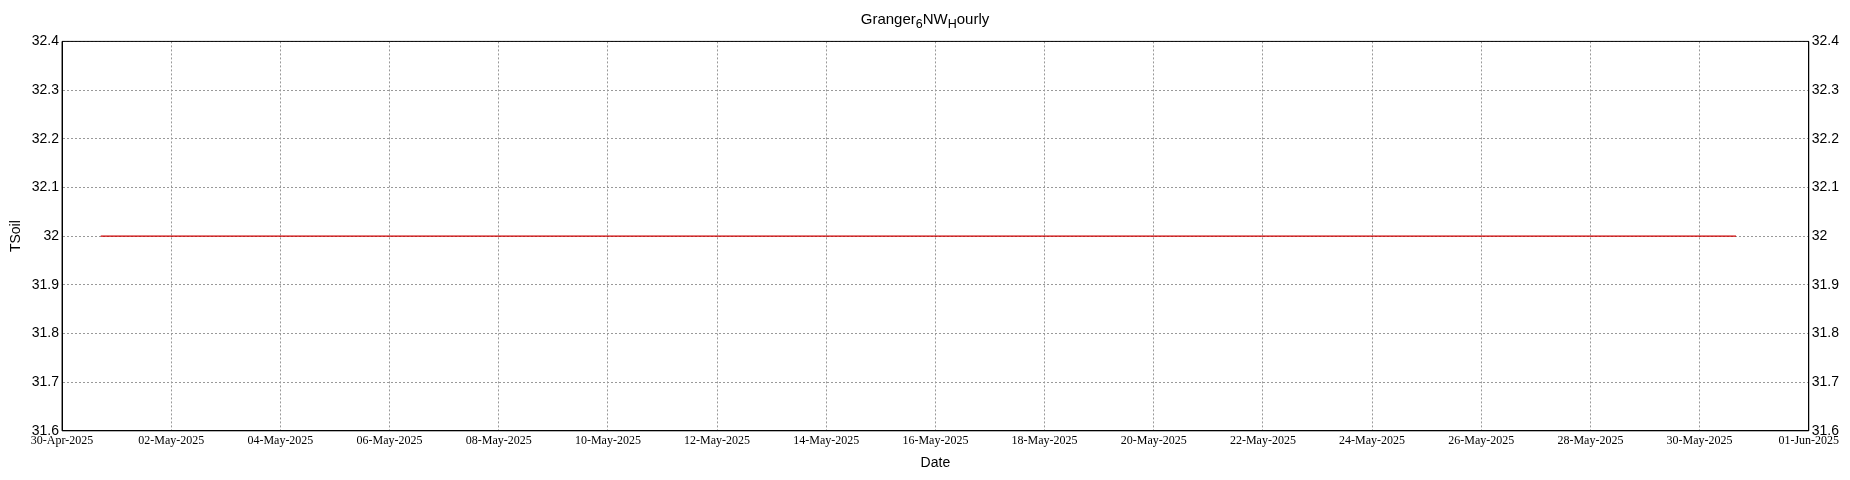 This screenshot has width=1850, height=480. Describe the element at coordinates (925, 20) in the screenshot. I see `chart-title: Granger$_{6}$NW$_{H}$ourly` at that location.